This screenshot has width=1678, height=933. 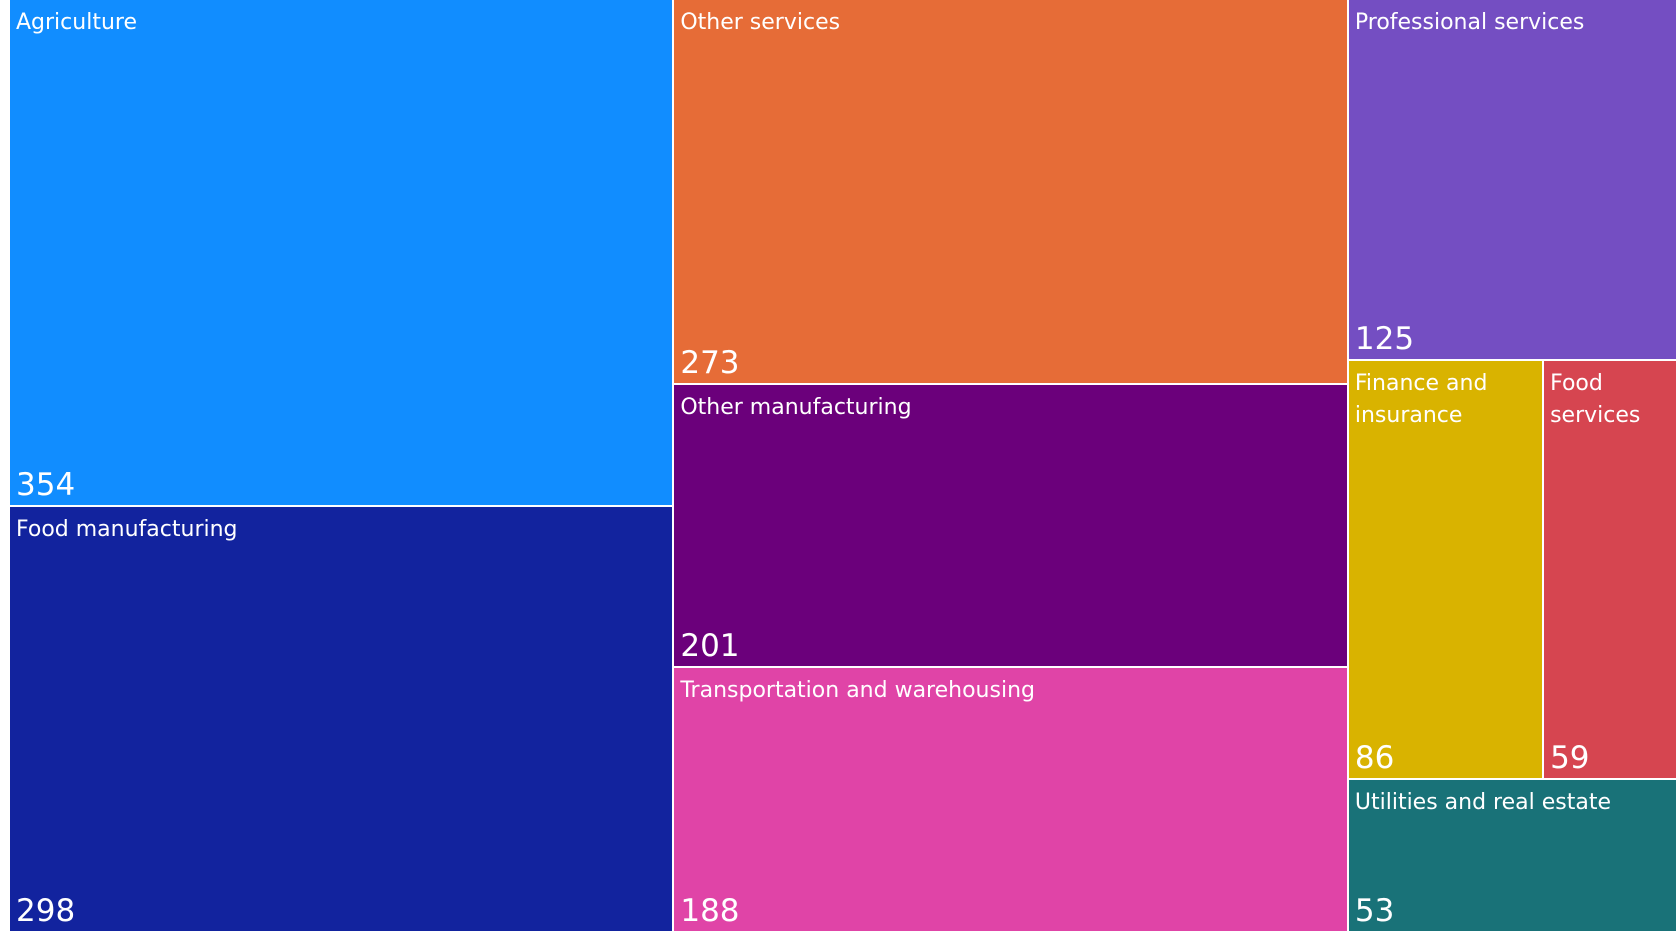 I want to click on tile-value: 298, so click(x=46, y=910).